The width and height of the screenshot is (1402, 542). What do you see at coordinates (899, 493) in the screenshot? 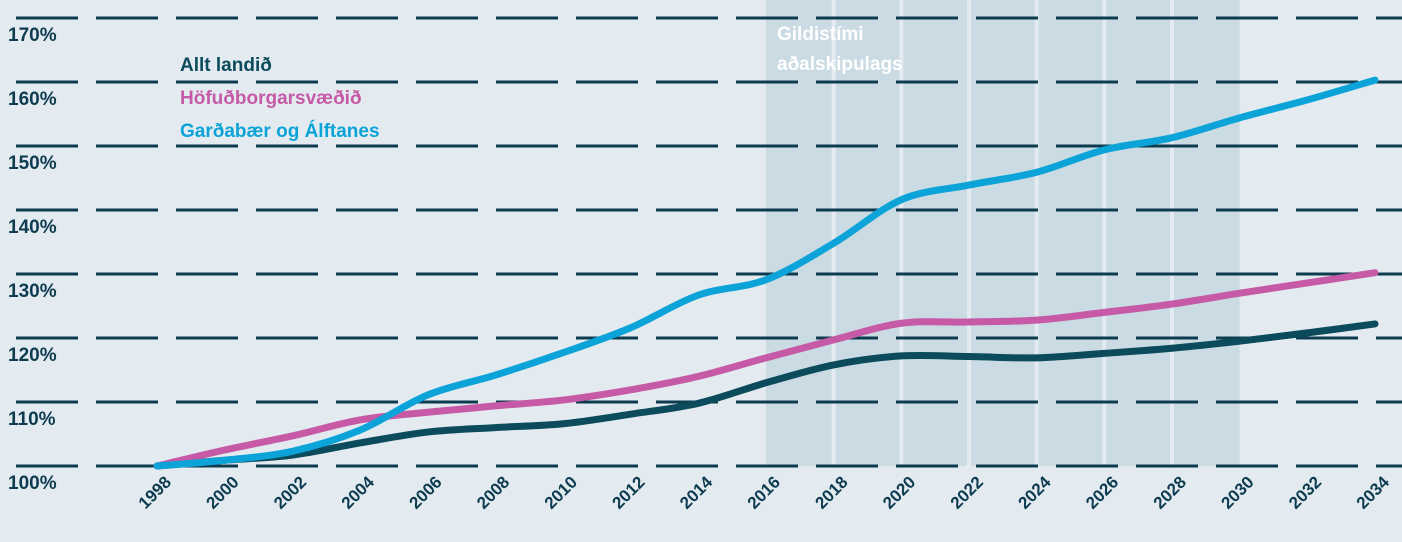
I see `x-tick-label: 2020` at bounding box center [899, 493].